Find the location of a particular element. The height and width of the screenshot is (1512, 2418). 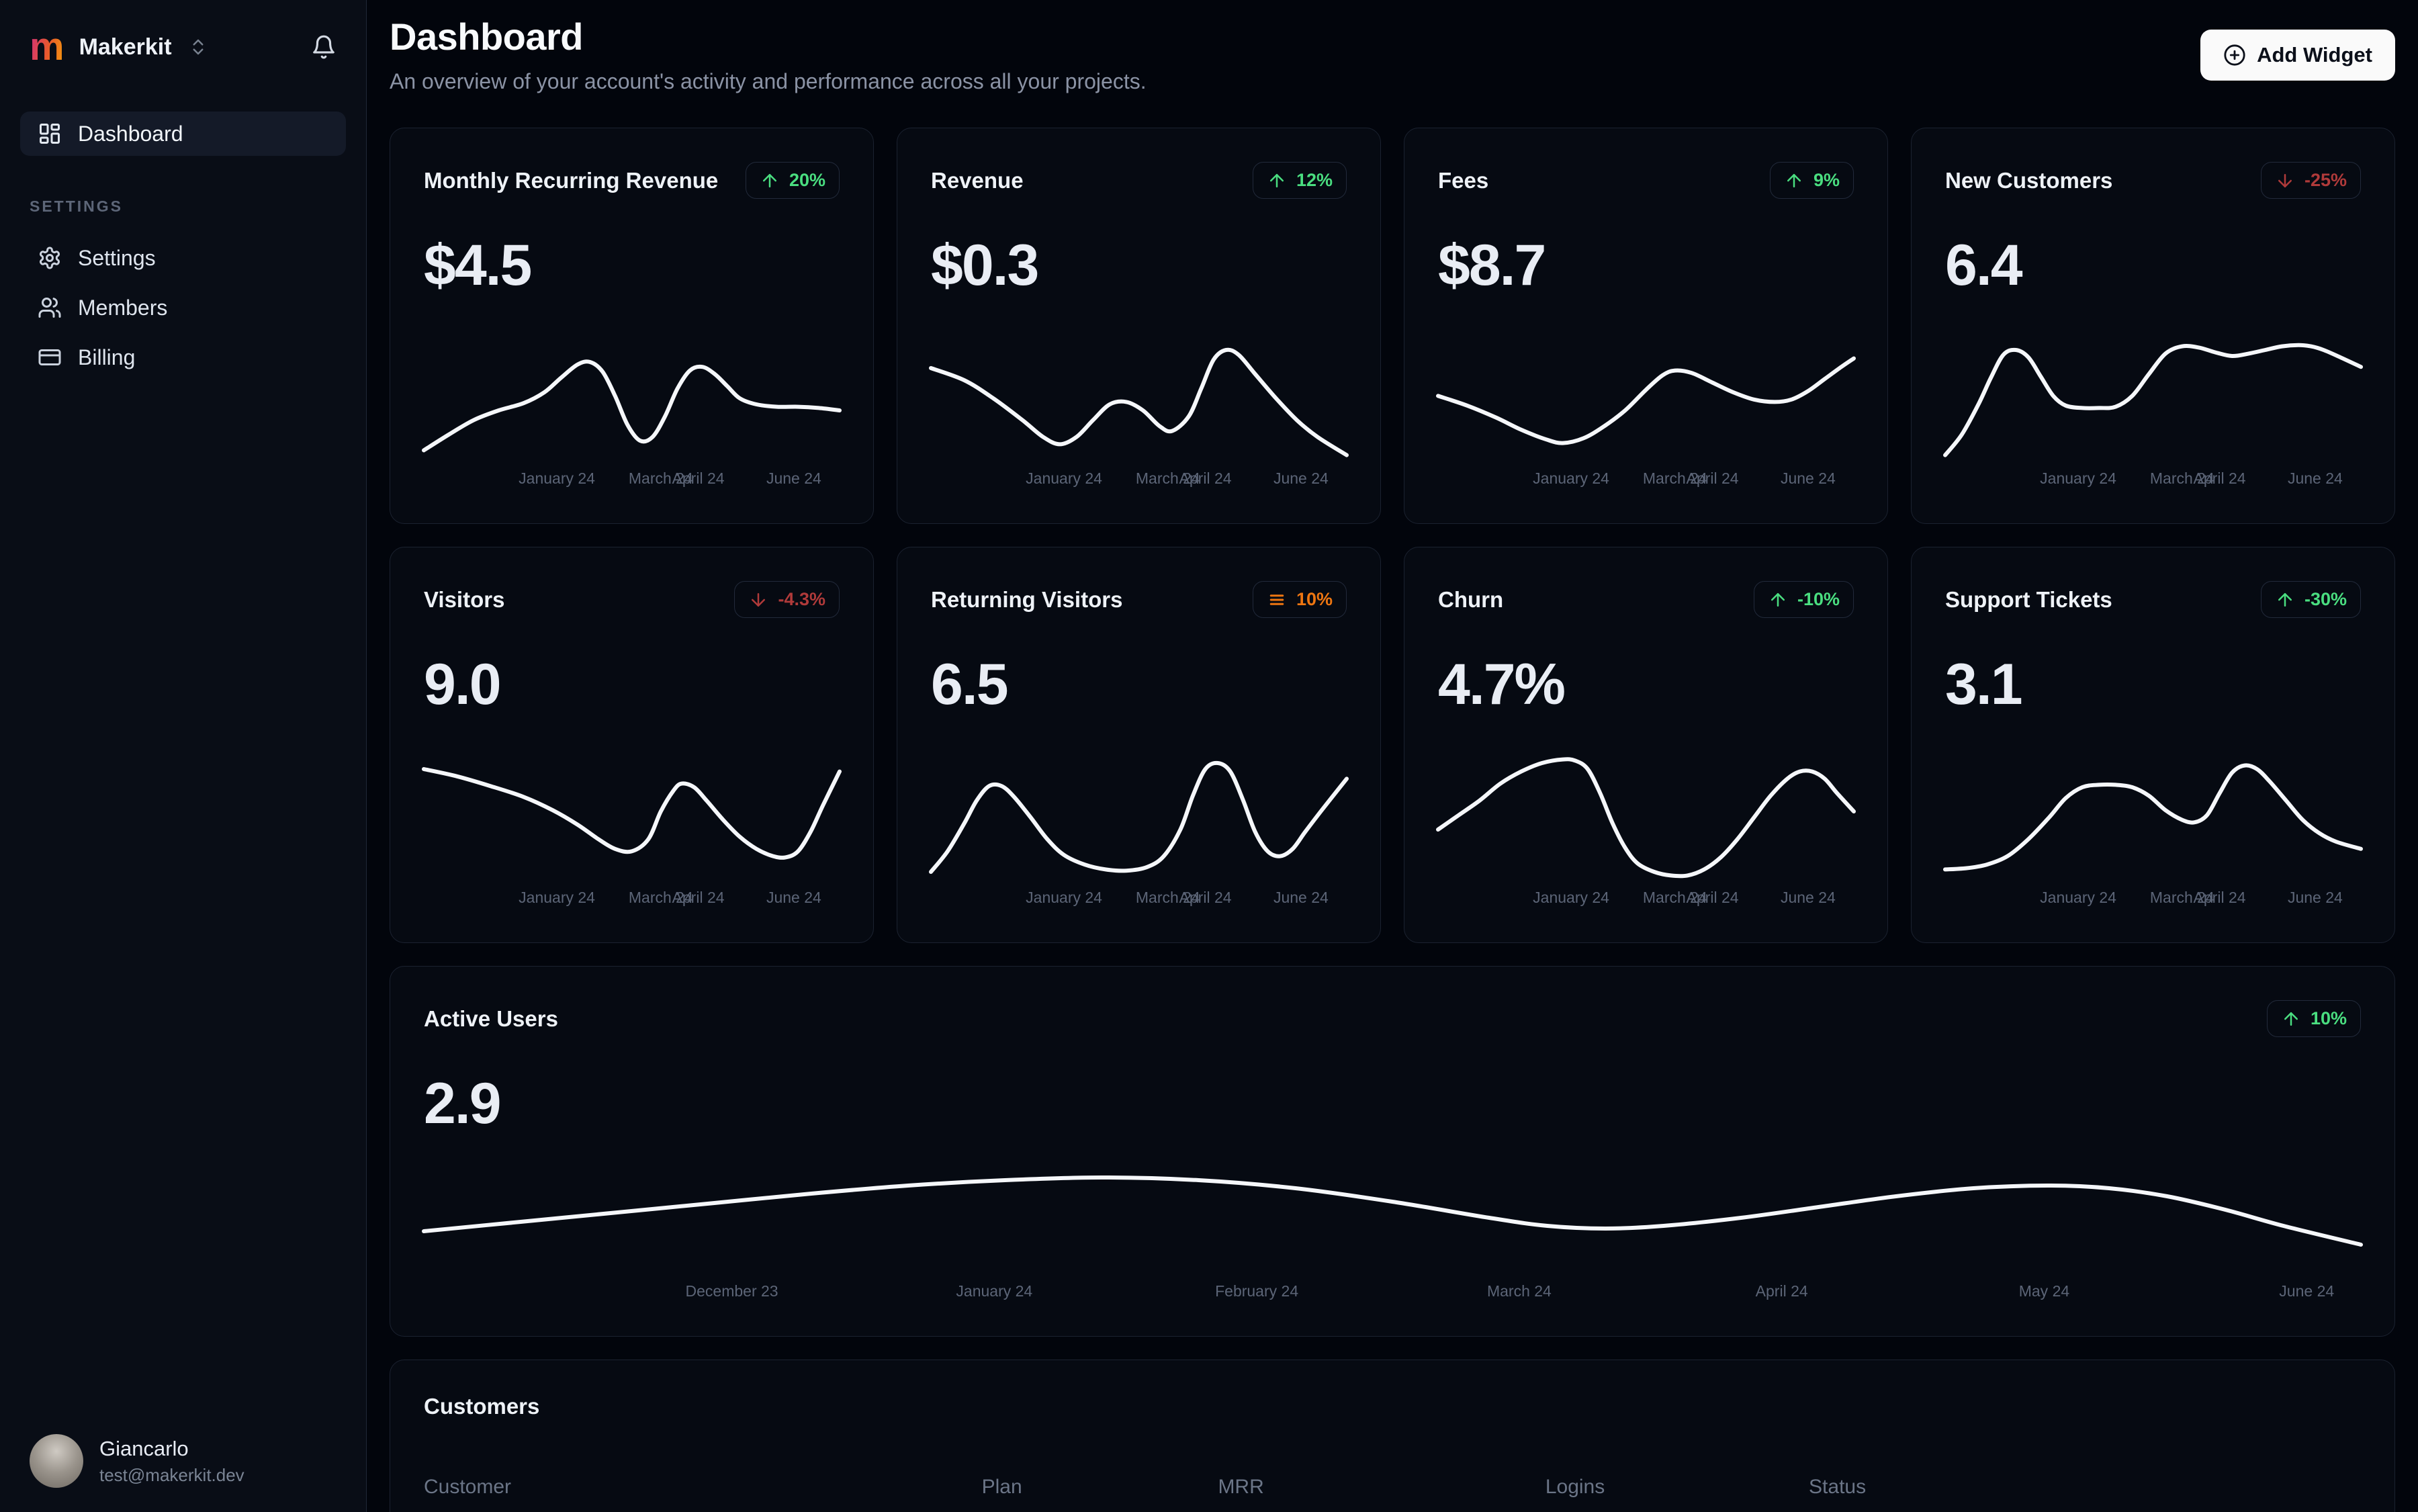

sidebar-item-members: Members is located at coordinates (183, 307).